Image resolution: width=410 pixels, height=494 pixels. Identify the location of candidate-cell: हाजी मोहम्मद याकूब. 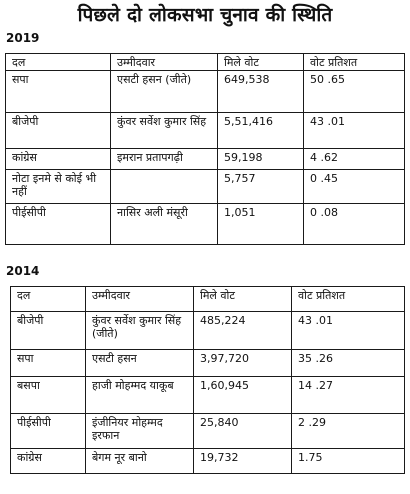
(139, 395).